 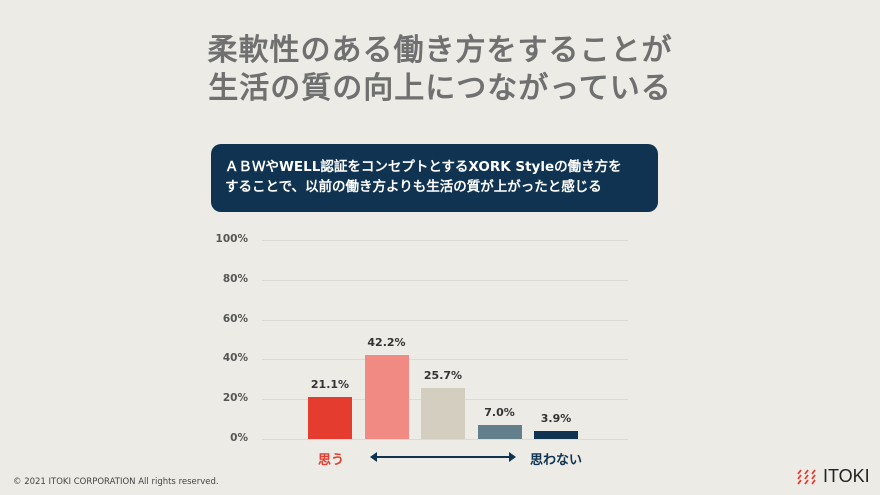 What do you see at coordinates (443, 375) in the screenshot?
I see `bar-value-label: 25.7%` at bounding box center [443, 375].